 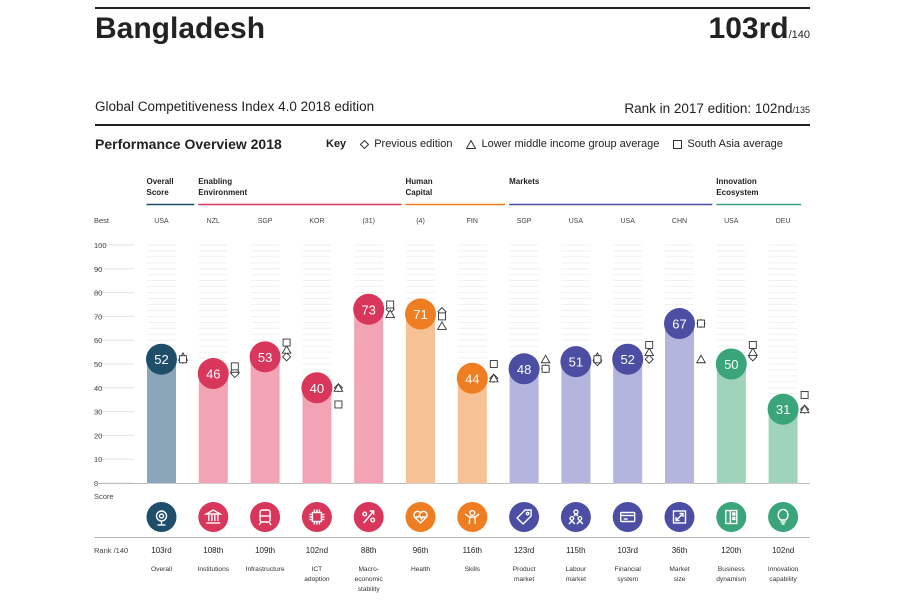 What do you see at coordinates (452, 125) in the screenshot?
I see `section-rule` at bounding box center [452, 125].